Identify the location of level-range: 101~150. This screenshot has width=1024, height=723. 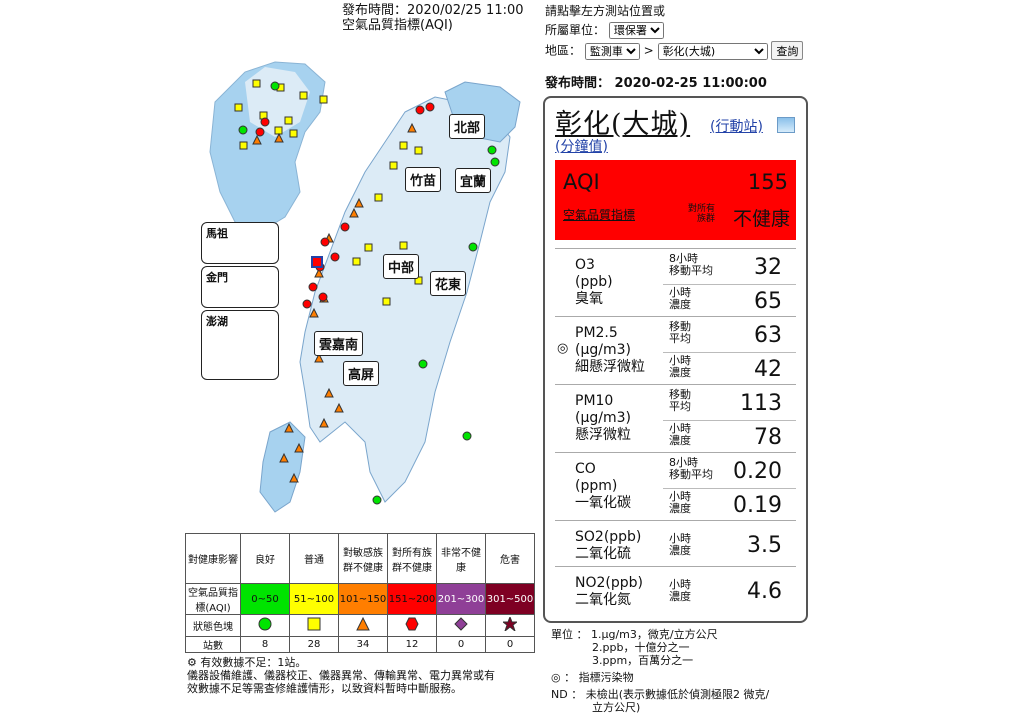
(363, 599).